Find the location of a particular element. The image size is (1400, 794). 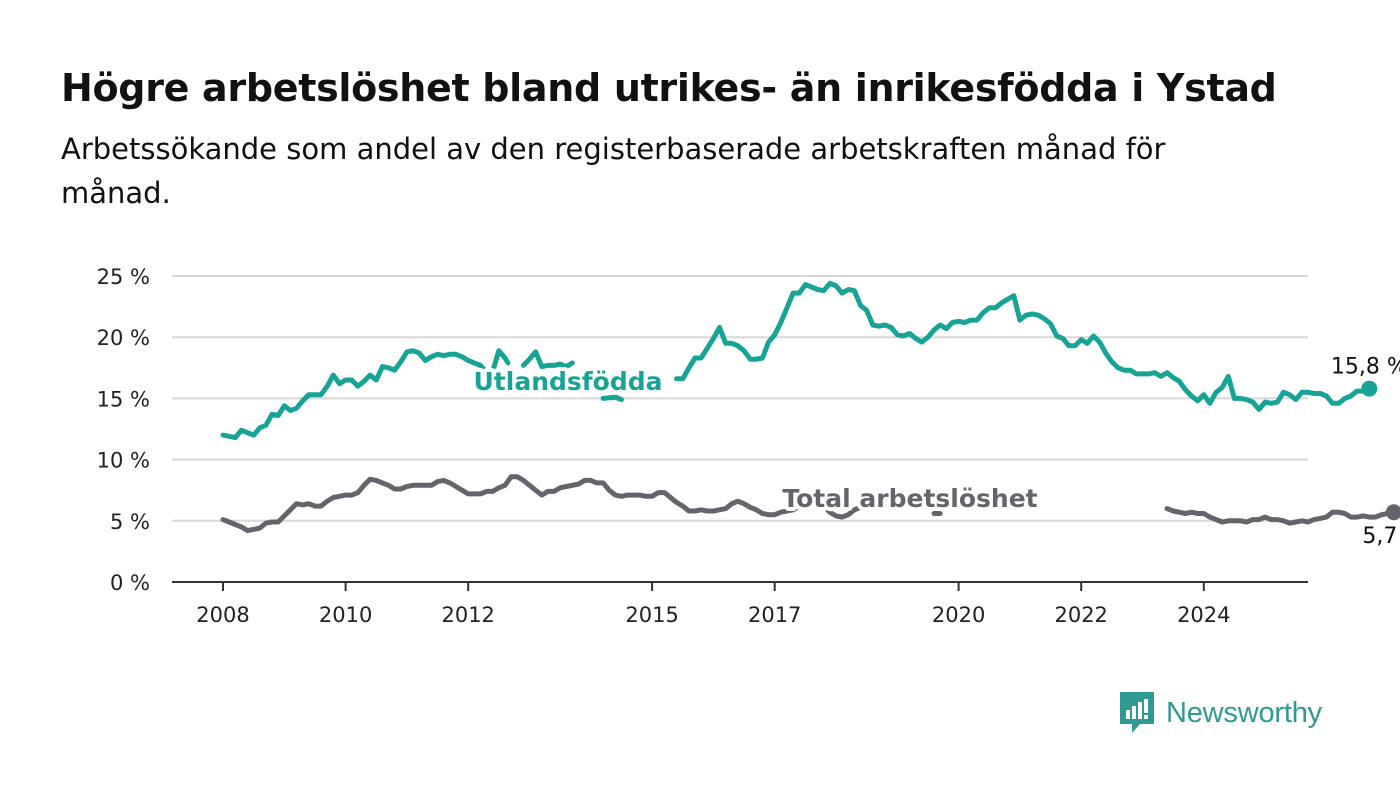

series-end-label: 15,8 % is located at coordinates (1365, 367).